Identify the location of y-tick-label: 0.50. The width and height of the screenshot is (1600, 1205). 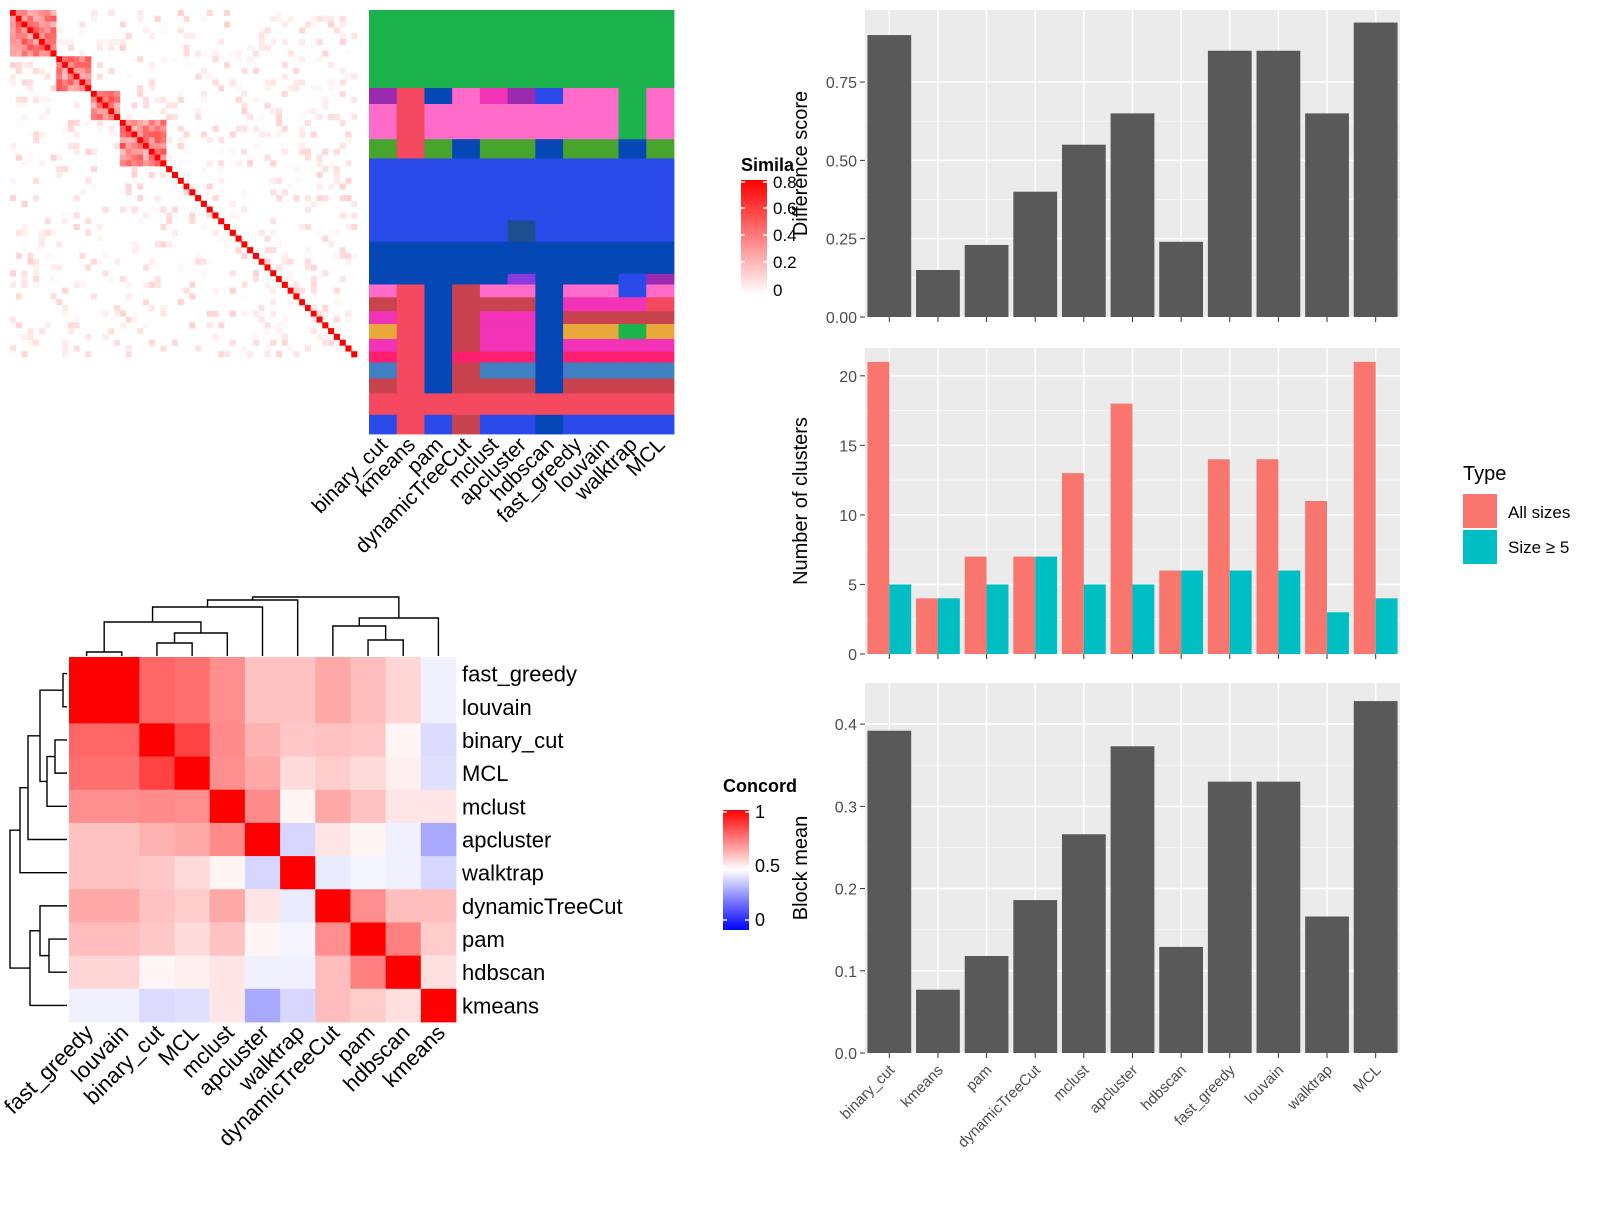
(841, 161).